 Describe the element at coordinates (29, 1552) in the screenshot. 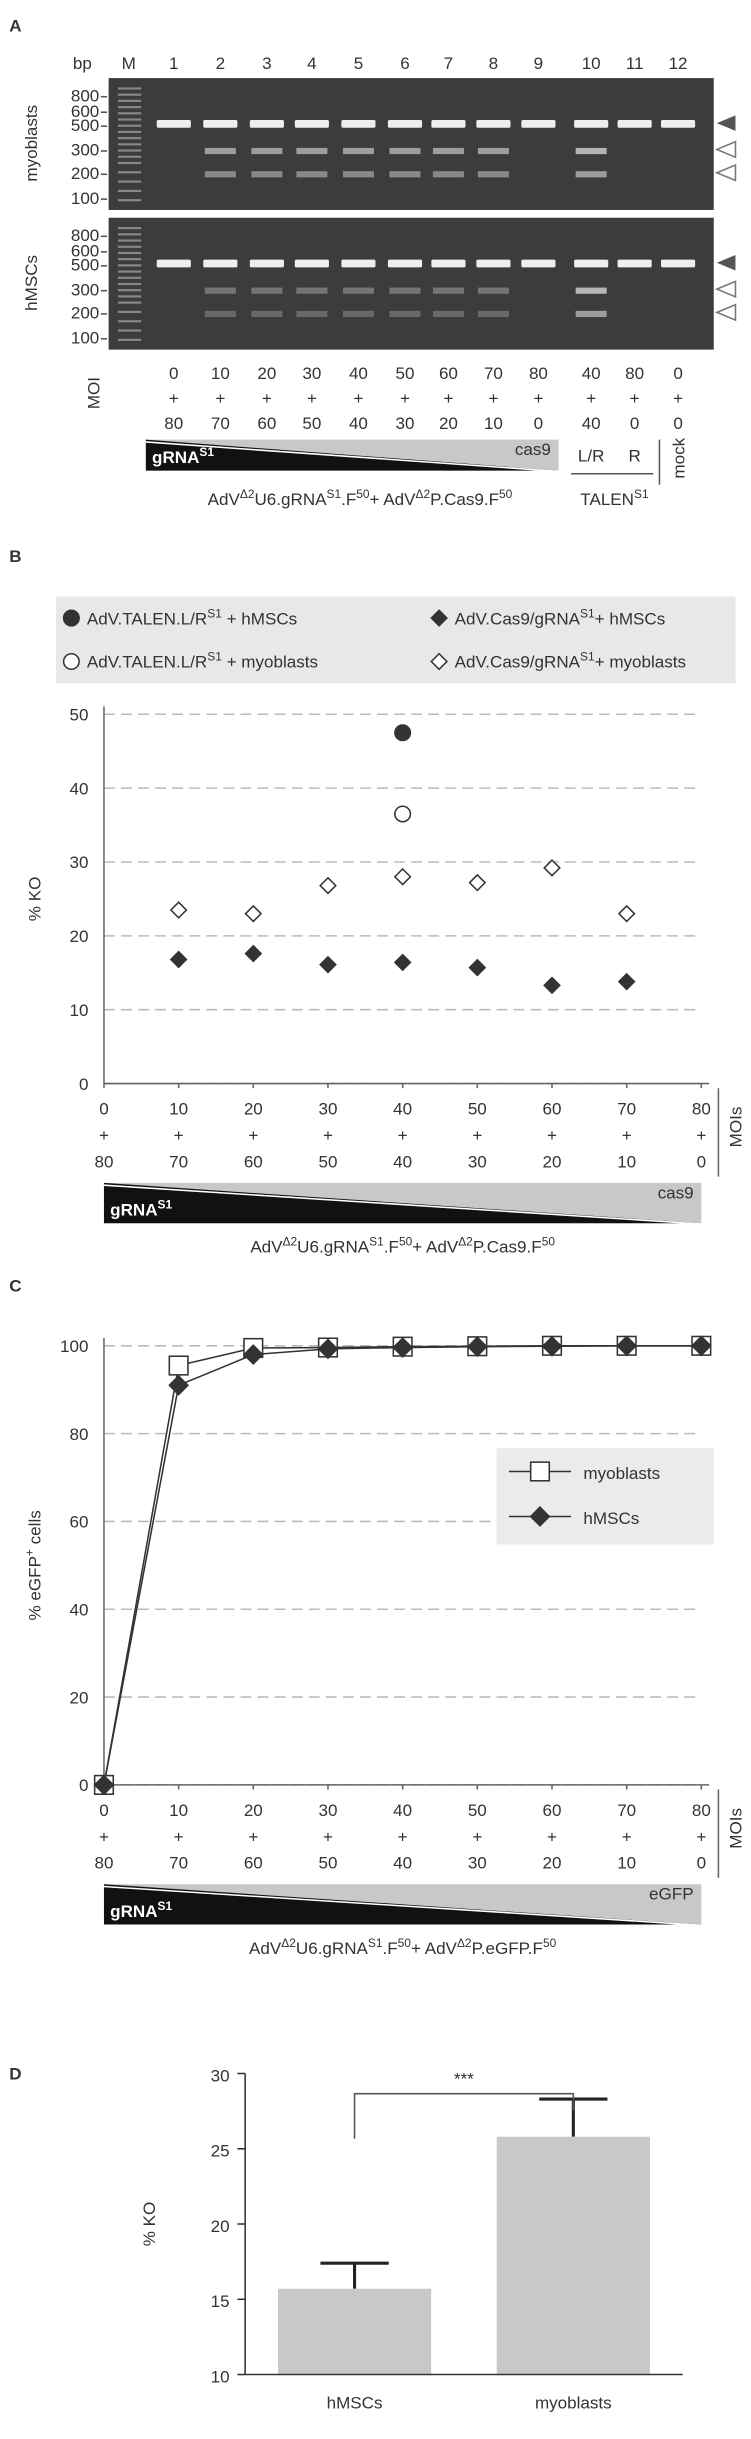

I see `superscript: +` at that location.